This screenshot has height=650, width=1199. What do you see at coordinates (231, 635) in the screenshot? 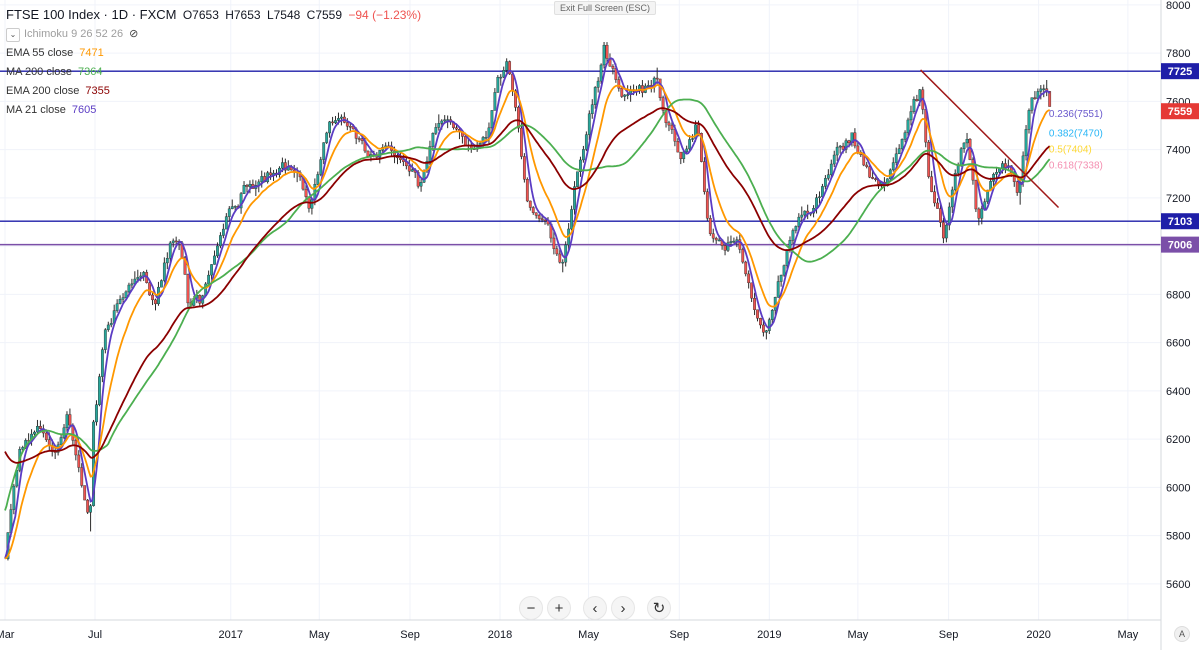
I see `x-tick-label: 2017` at bounding box center [231, 635].